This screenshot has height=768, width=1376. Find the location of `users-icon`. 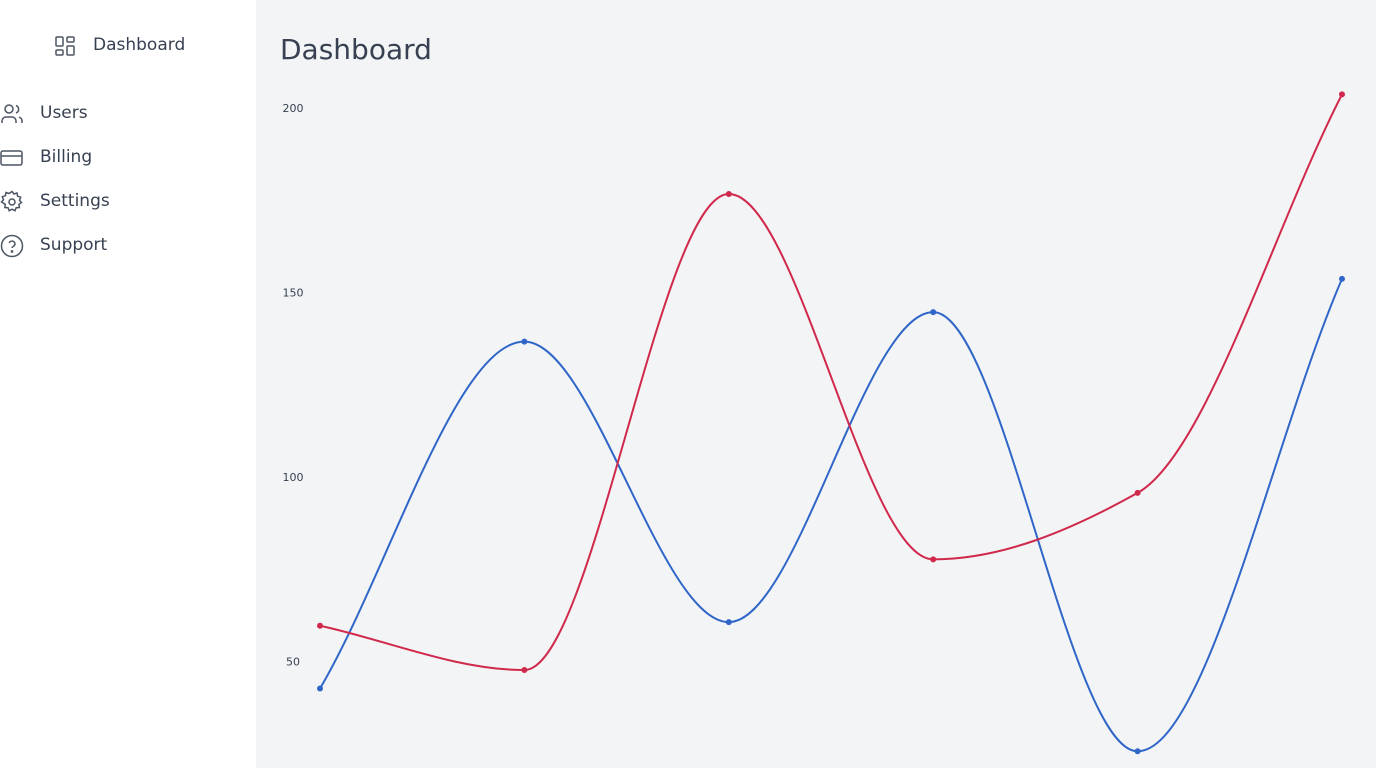

users-icon is located at coordinates (12, 113).